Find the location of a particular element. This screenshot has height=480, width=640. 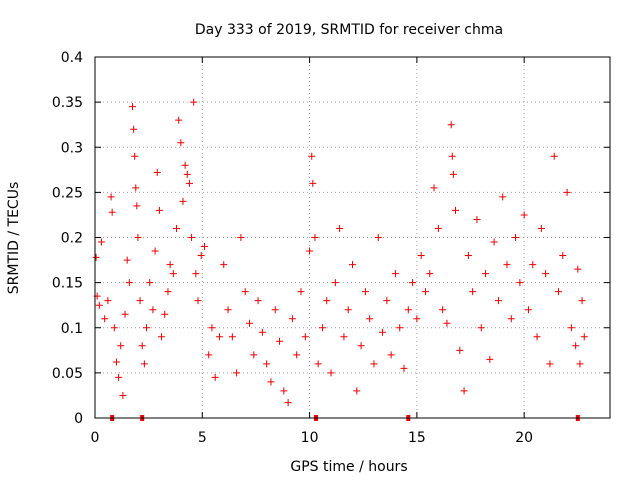

y-tick-label: 0.05 is located at coordinates (67, 374).